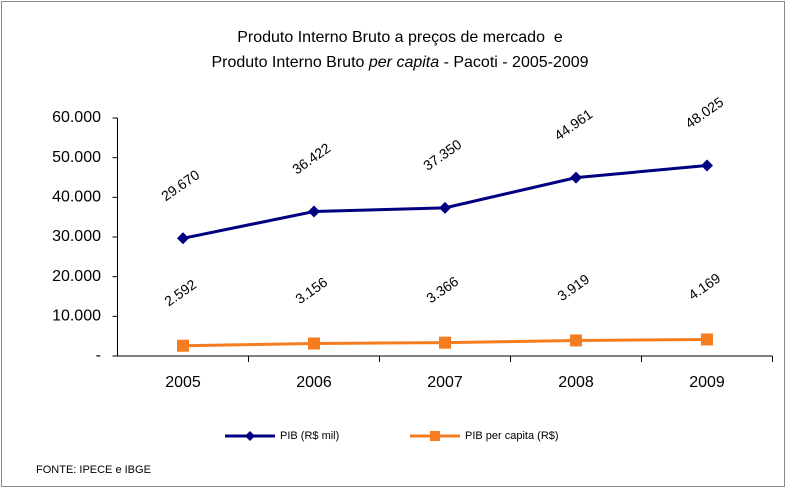 This screenshot has height=489, width=787. What do you see at coordinates (76, 117) in the screenshot?
I see `y-tick-label: 60.000` at bounding box center [76, 117].